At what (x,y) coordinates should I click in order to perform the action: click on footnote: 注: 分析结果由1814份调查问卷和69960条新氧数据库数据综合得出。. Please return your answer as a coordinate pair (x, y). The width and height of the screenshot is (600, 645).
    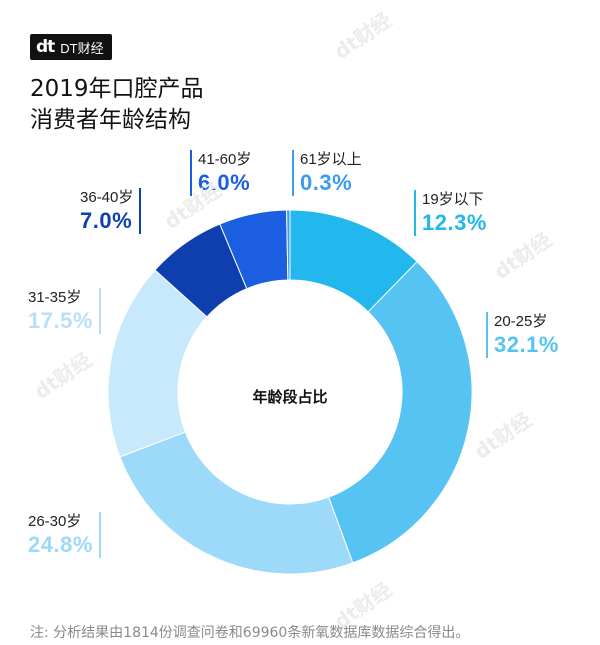
    Looking at the image, I should click on (250, 633).